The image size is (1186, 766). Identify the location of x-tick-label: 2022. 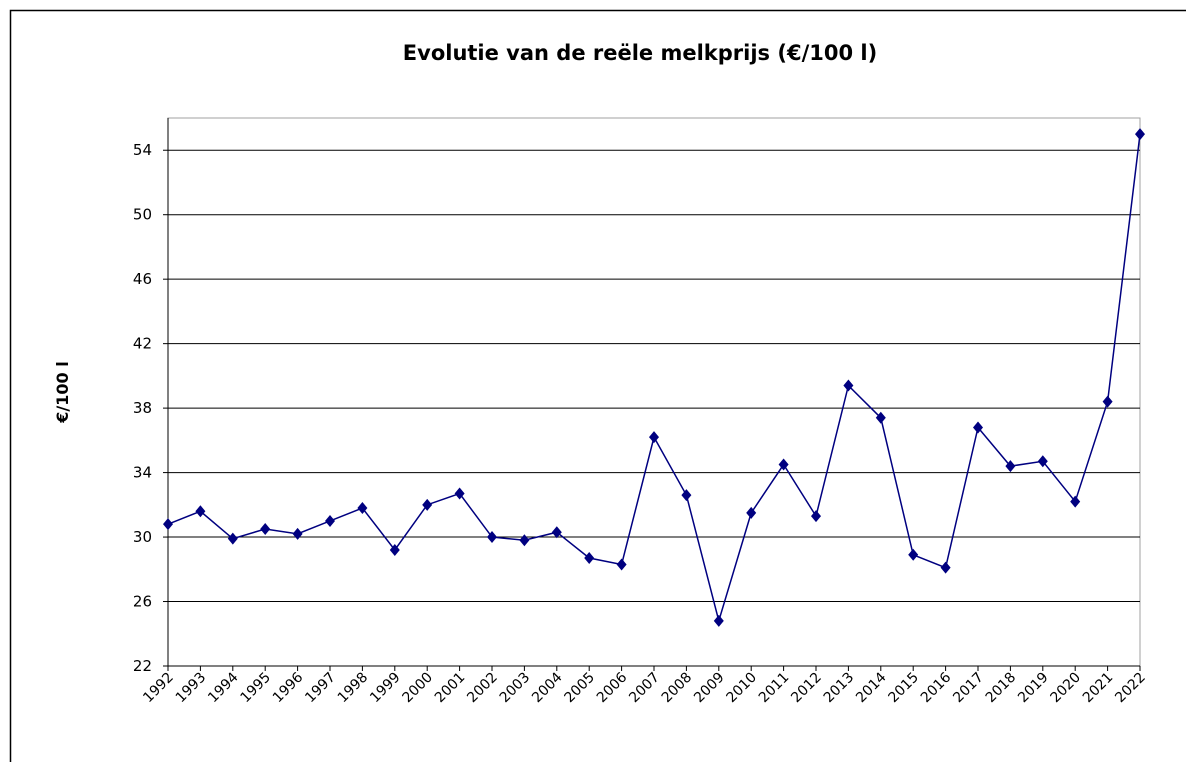
(1130, 688).